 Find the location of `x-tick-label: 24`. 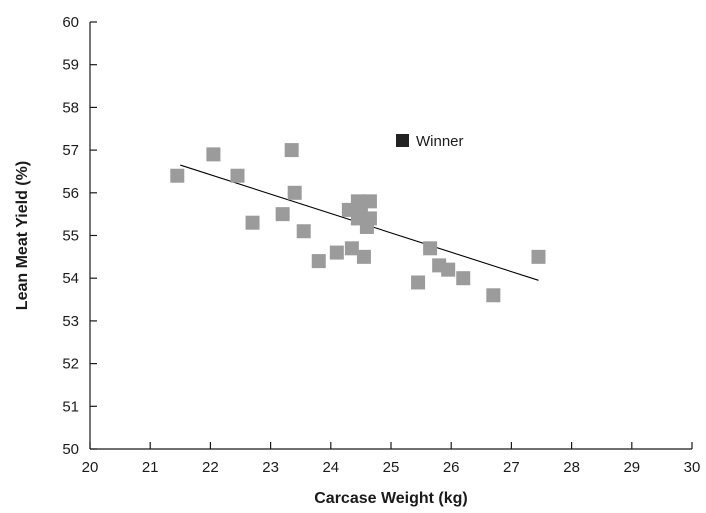

x-tick-label: 24 is located at coordinates (330, 467).